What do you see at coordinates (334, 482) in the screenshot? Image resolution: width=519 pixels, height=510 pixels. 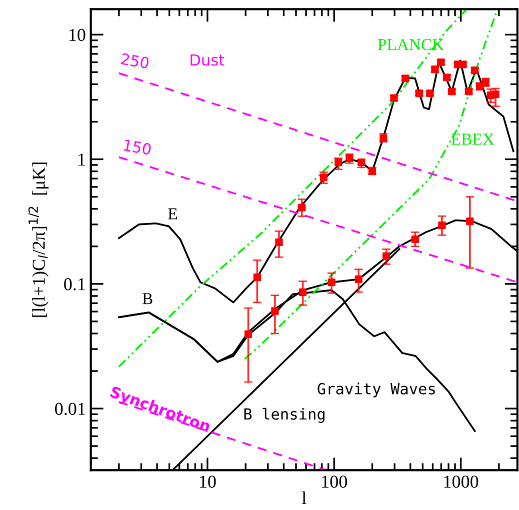 I see `x-tick-label: 100` at bounding box center [334, 482].